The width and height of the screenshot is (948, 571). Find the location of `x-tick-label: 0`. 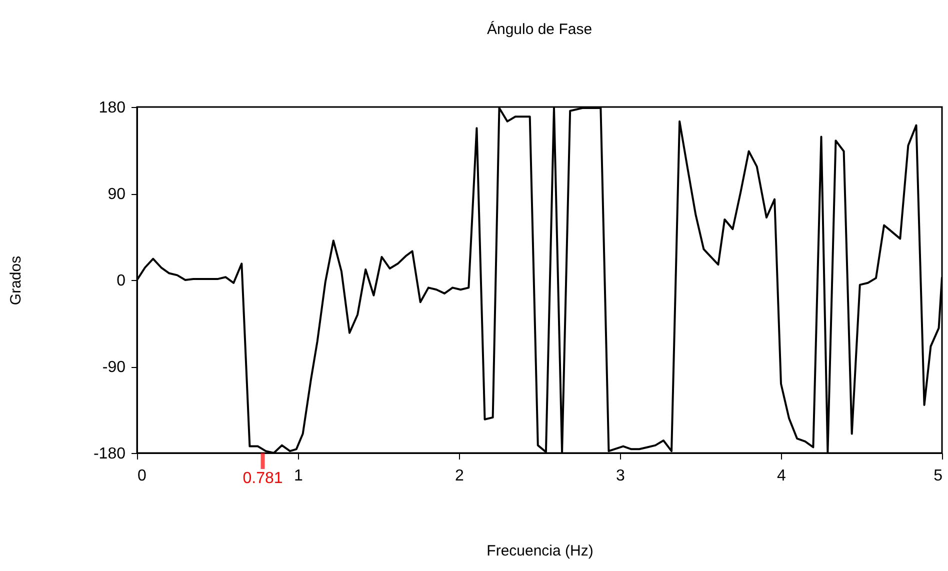

x-tick-label: 0 is located at coordinates (142, 476).